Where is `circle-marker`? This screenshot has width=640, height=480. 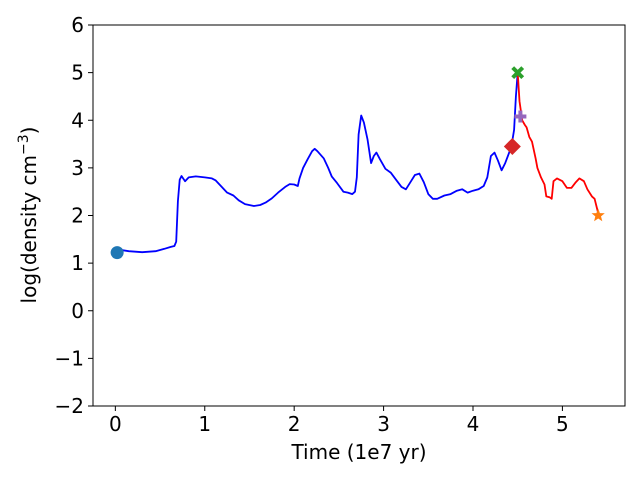
circle-marker is located at coordinates (117, 253).